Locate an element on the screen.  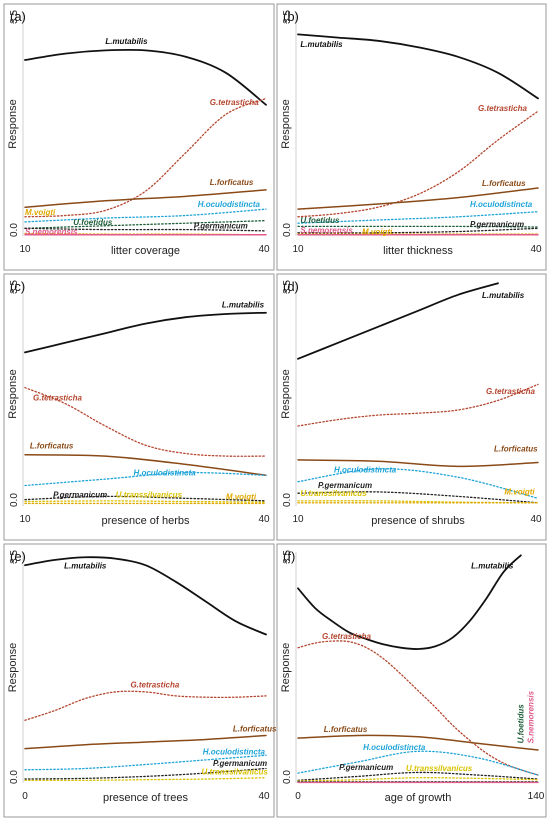
x-tick-label: 140 is located at coordinates (536, 796).